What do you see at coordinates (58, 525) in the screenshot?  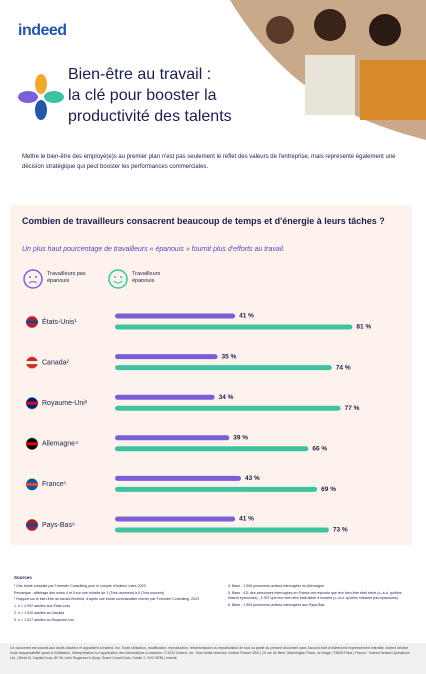 I see `category-label: Pays-Bas⁶` at bounding box center [58, 525].